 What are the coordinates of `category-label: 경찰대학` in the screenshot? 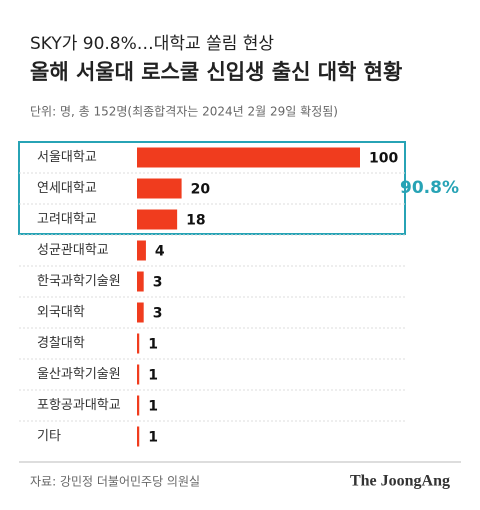 It's located at (61, 343).